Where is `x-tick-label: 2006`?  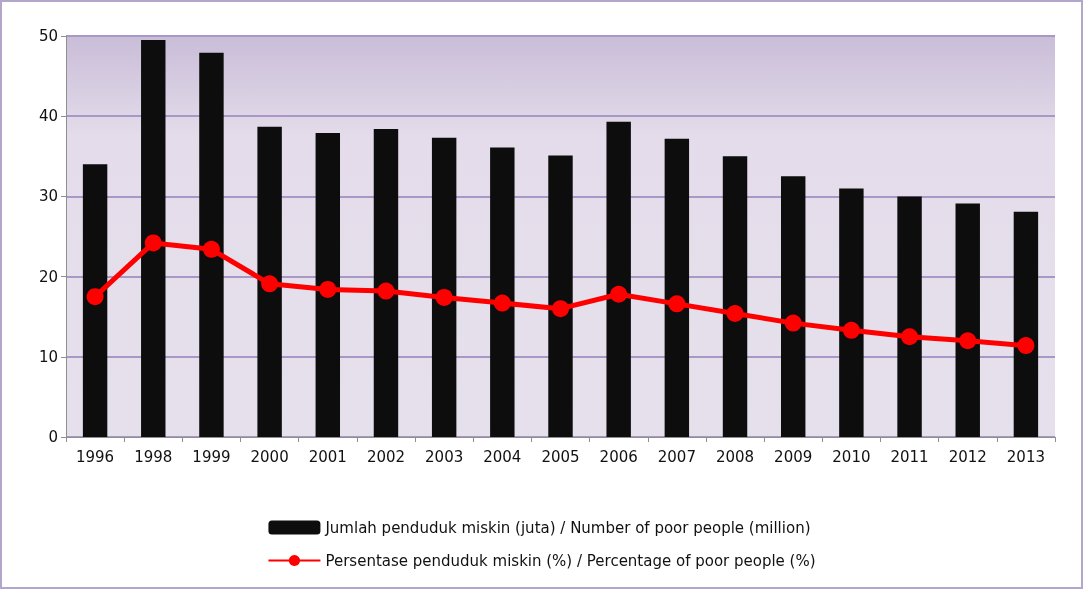 x-tick-label: 2006 is located at coordinates (618, 456).